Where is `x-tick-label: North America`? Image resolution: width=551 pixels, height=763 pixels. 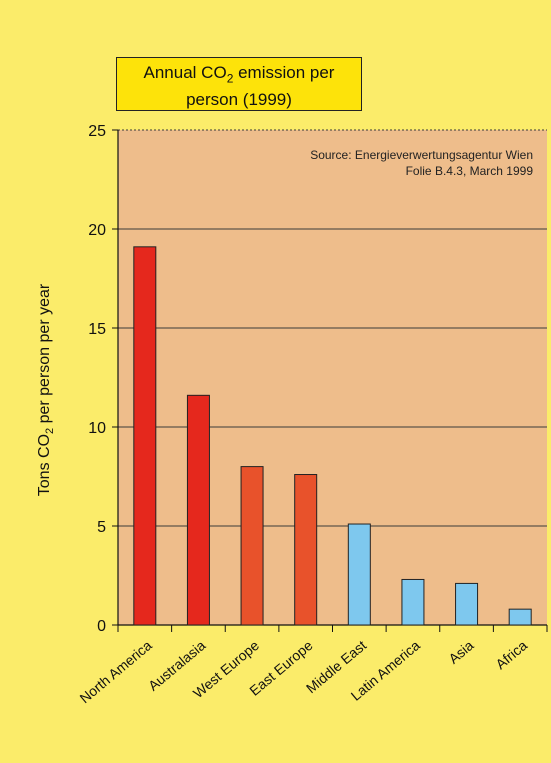 x-tick-label: North America is located at coordinates (116, 671).